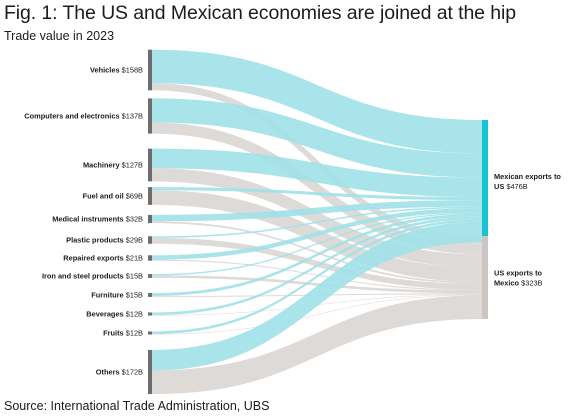  Describe the element at coordinates (131, 372) in the screenshot. I see `category-value: $172B` at that location.